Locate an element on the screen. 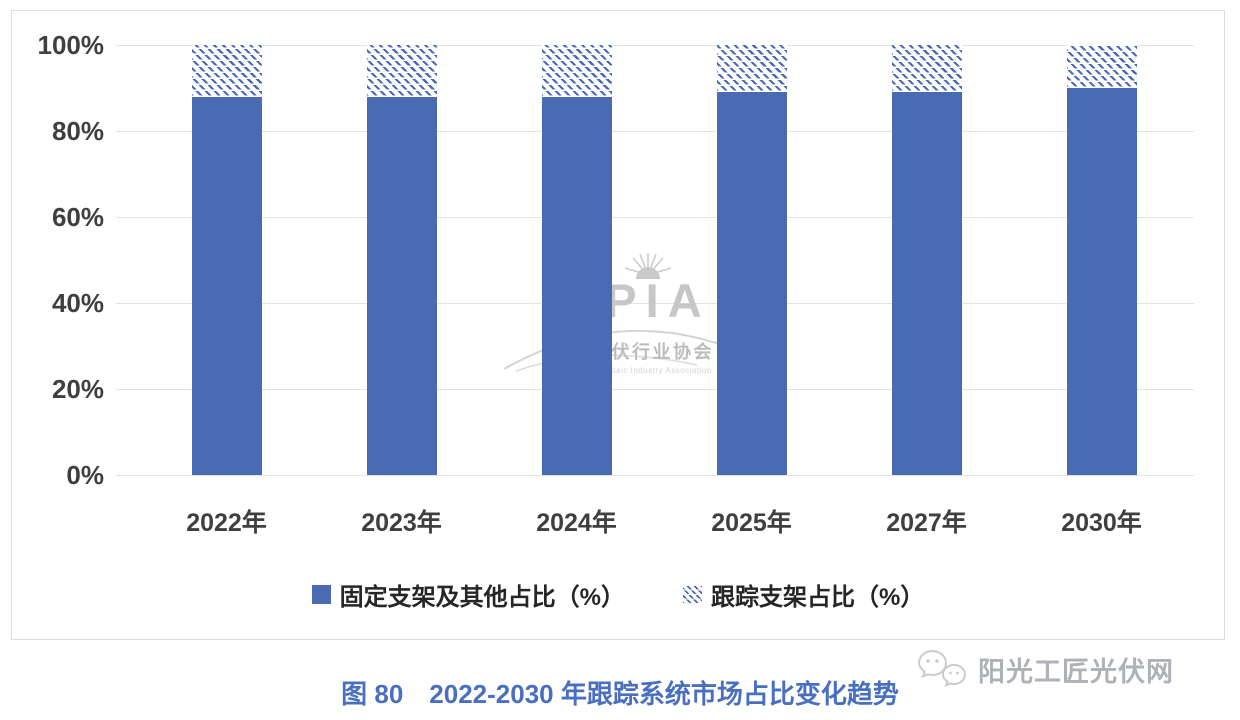  x-axis-label: 2023年 is located at coordinates (401, 523).